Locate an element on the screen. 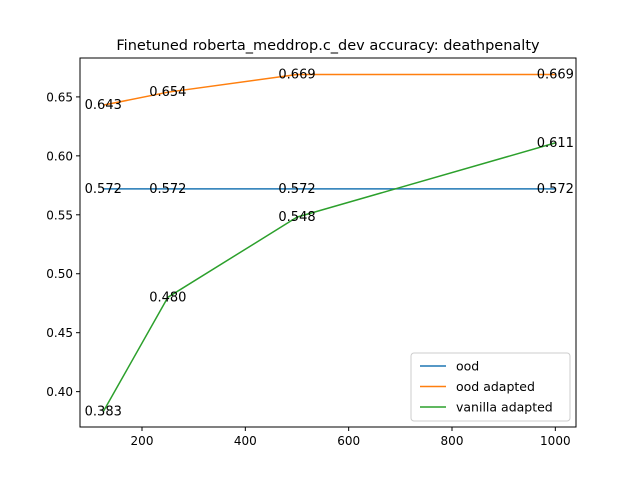  x-tick-label: 600 is located at coordinates (348, 441).